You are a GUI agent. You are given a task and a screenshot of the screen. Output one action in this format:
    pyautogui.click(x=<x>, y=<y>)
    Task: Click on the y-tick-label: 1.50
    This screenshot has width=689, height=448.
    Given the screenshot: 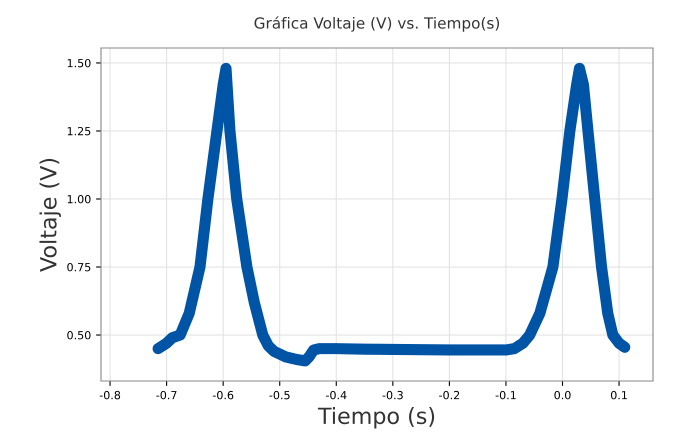 What is the action you would take?
    pyautogui.click(x=79, y=63)
    